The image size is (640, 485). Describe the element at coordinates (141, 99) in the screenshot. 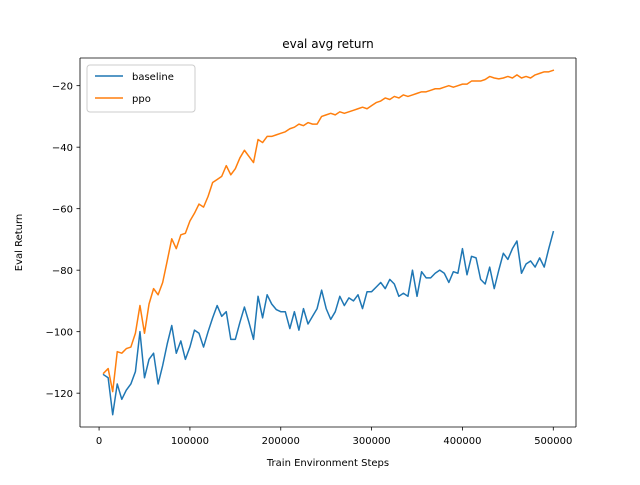

I see `legend-label-ppo: ppo` at that location.